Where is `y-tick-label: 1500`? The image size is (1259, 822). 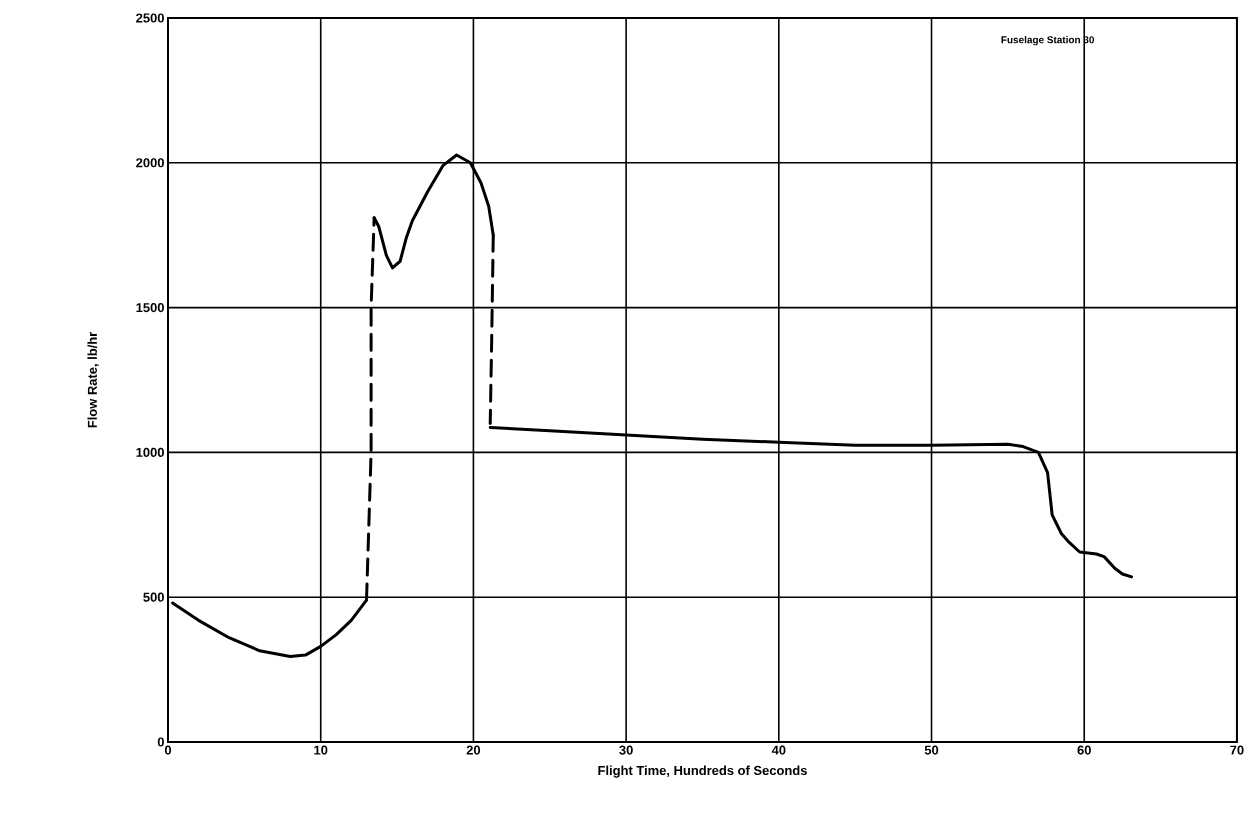 y-tick-label: 1500 is located at coordinates (150, 308).